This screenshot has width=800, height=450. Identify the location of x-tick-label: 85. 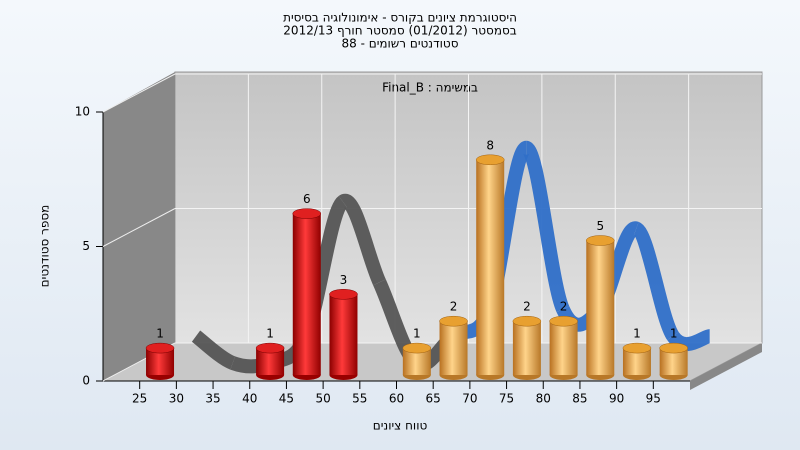
(579, 399).